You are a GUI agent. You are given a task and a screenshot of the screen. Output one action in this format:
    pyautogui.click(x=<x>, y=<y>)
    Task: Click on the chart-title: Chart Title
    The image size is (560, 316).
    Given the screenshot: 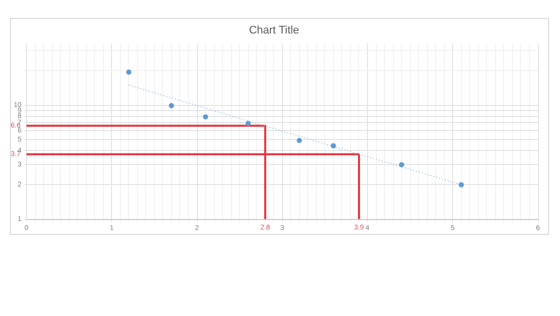 What is the action you would take?
    pyautogui.click(x=274, y=30)
    